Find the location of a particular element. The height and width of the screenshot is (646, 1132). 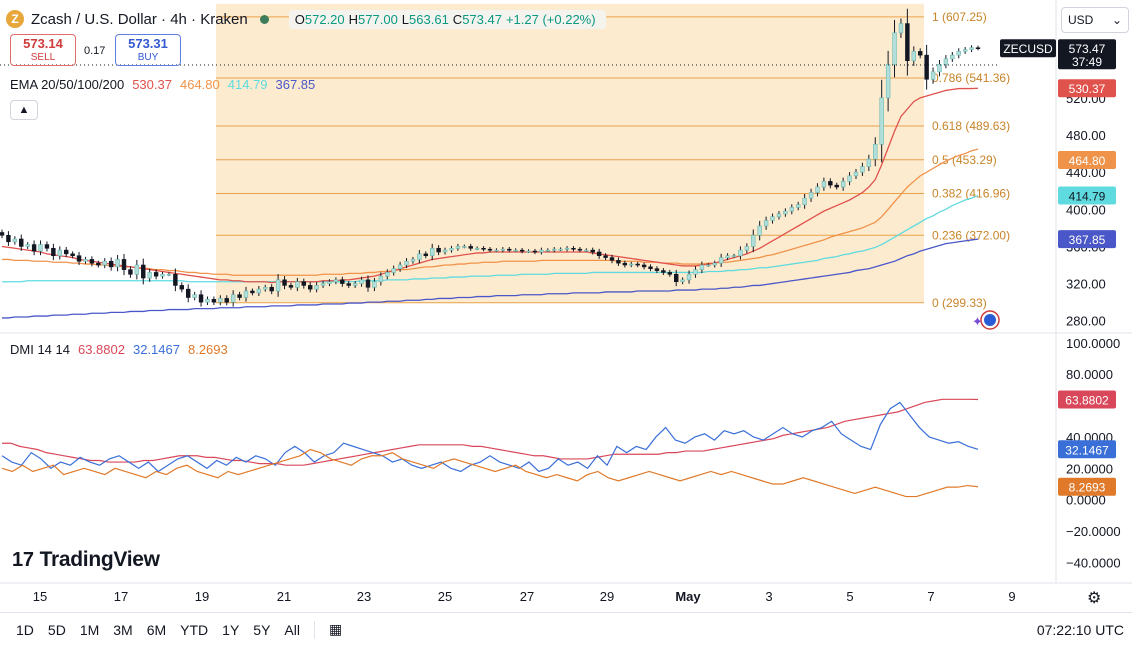

timeframe-1y: 1Y is located at coordinates (231, 629).